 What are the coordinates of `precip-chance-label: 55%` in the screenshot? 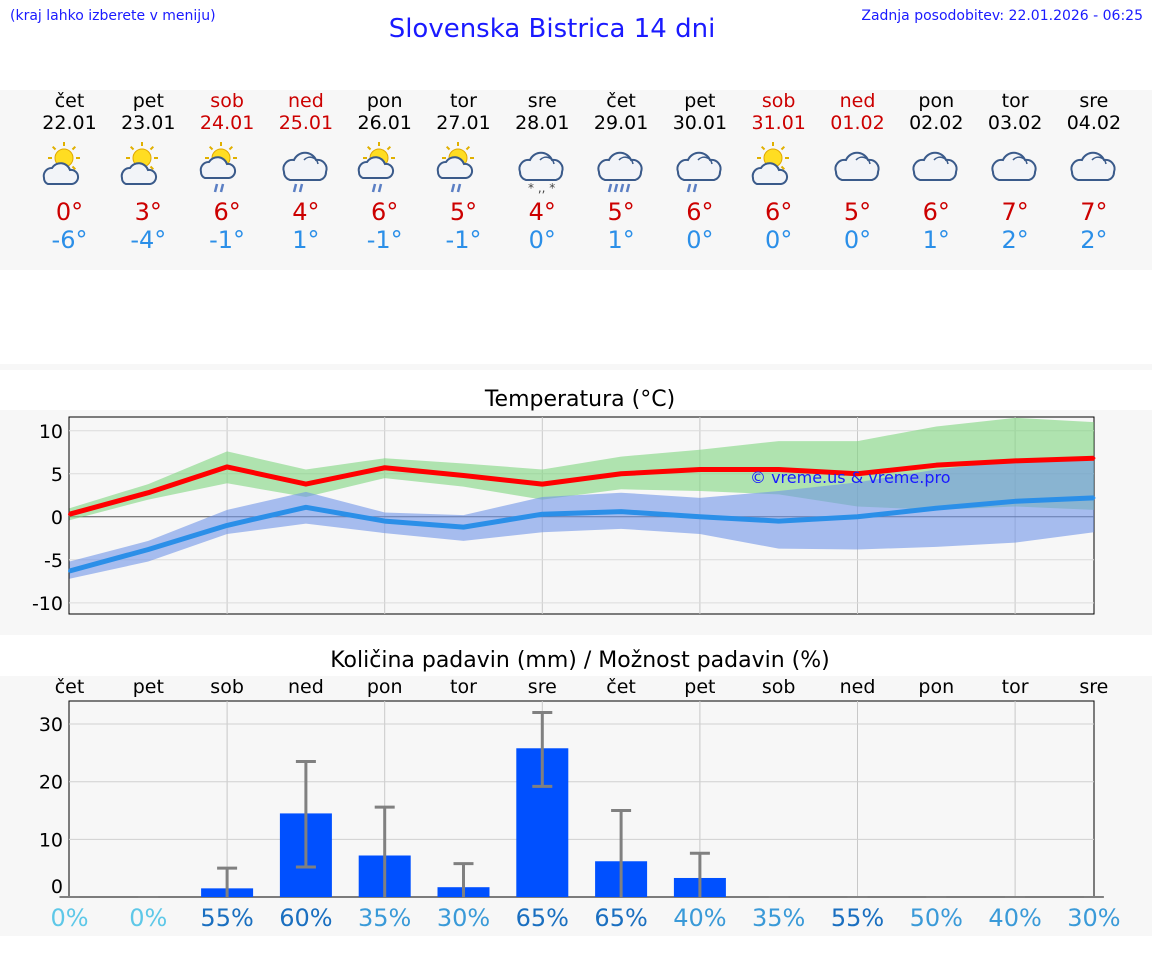 It's located at (857, 918).